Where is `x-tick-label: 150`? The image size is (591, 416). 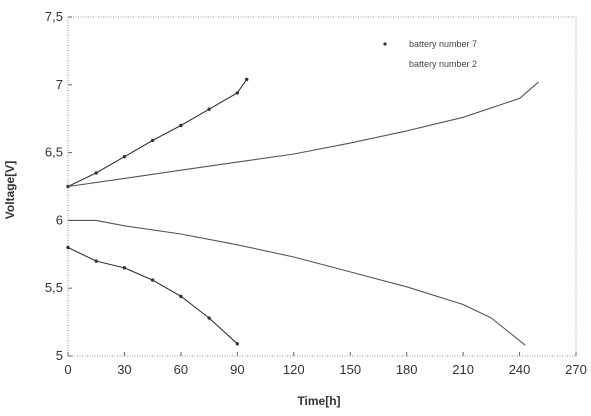 x-tick-label: 150 is located at coordinates (350, 369).